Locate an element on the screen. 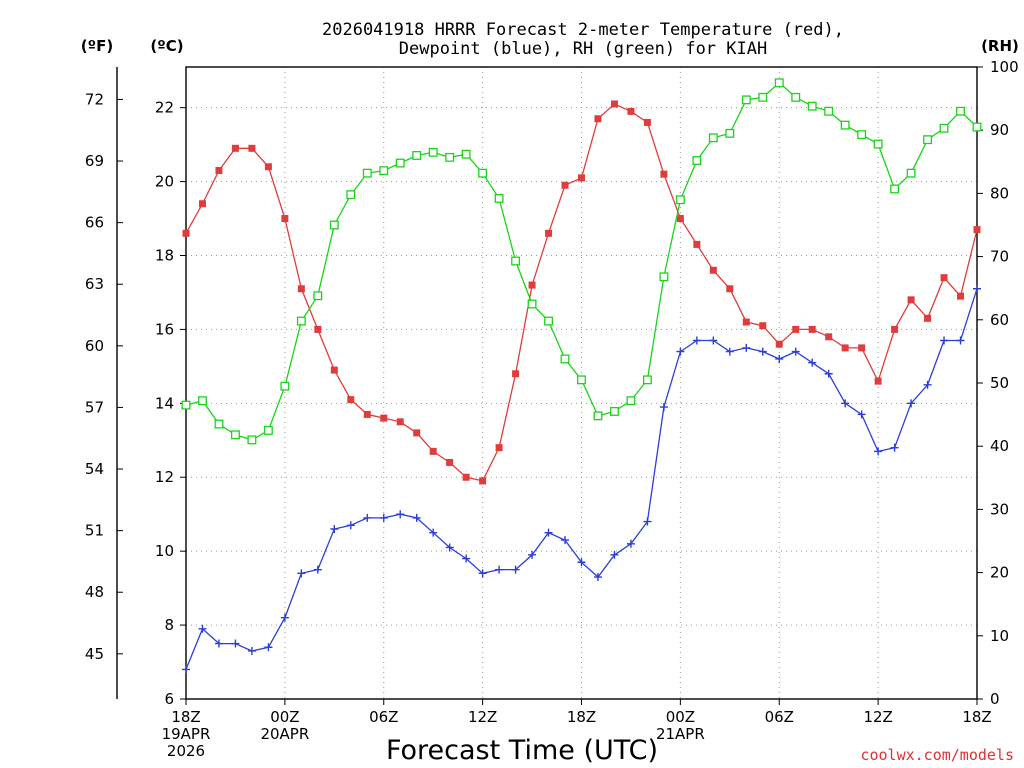  x-tick-label: 21APR is located at coordinates (680, 734).